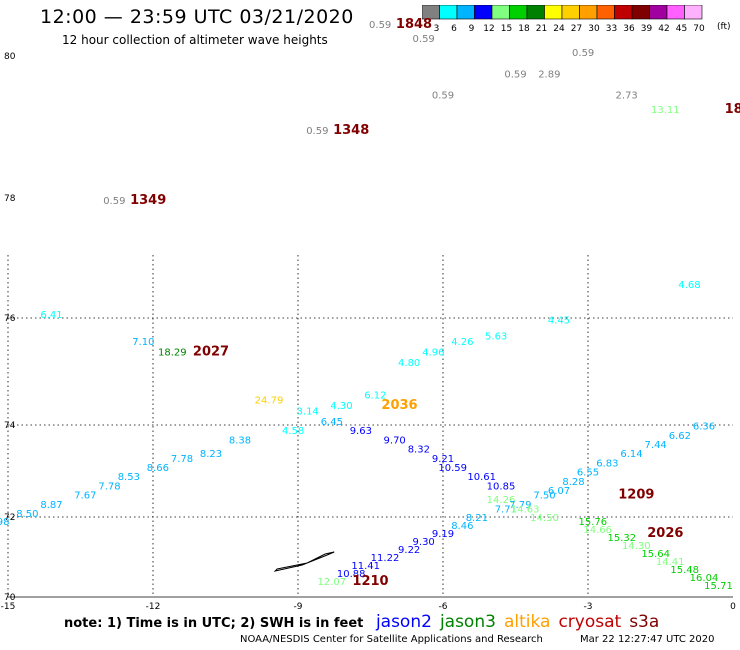 The height and width of the screenshot is (650, 740). What do you see at coordinates (399, 405) in the screenshot?
I see `pass-time-label: 2036` at bounding box center [399, 405].